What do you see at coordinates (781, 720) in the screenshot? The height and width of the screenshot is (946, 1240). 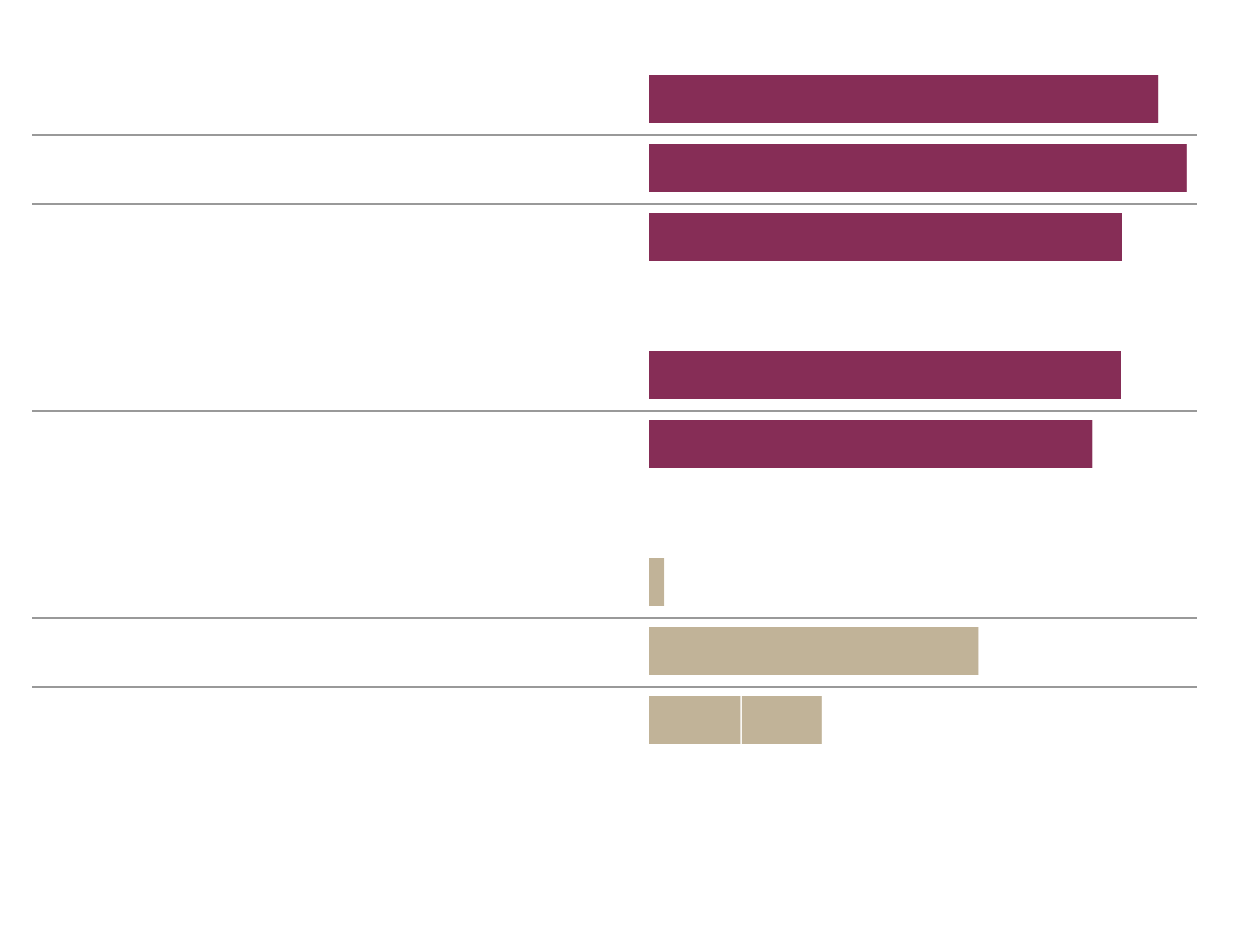 I see `bar-g6-r1-s2` at bounding box center [781, 720].